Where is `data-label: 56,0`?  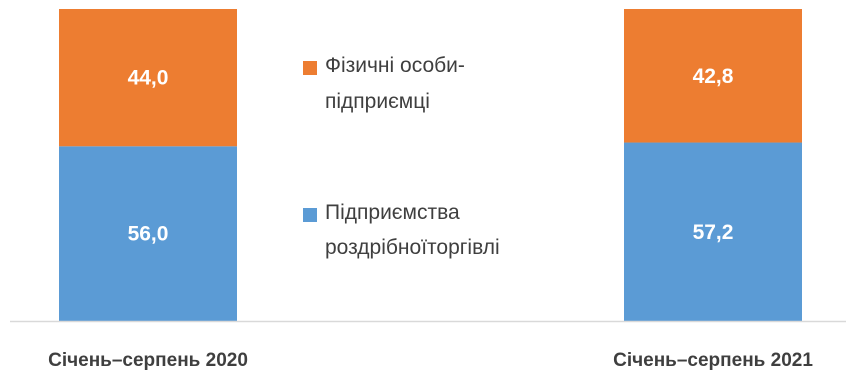 data-label: 56,0 is located at coordinates (148, 234).